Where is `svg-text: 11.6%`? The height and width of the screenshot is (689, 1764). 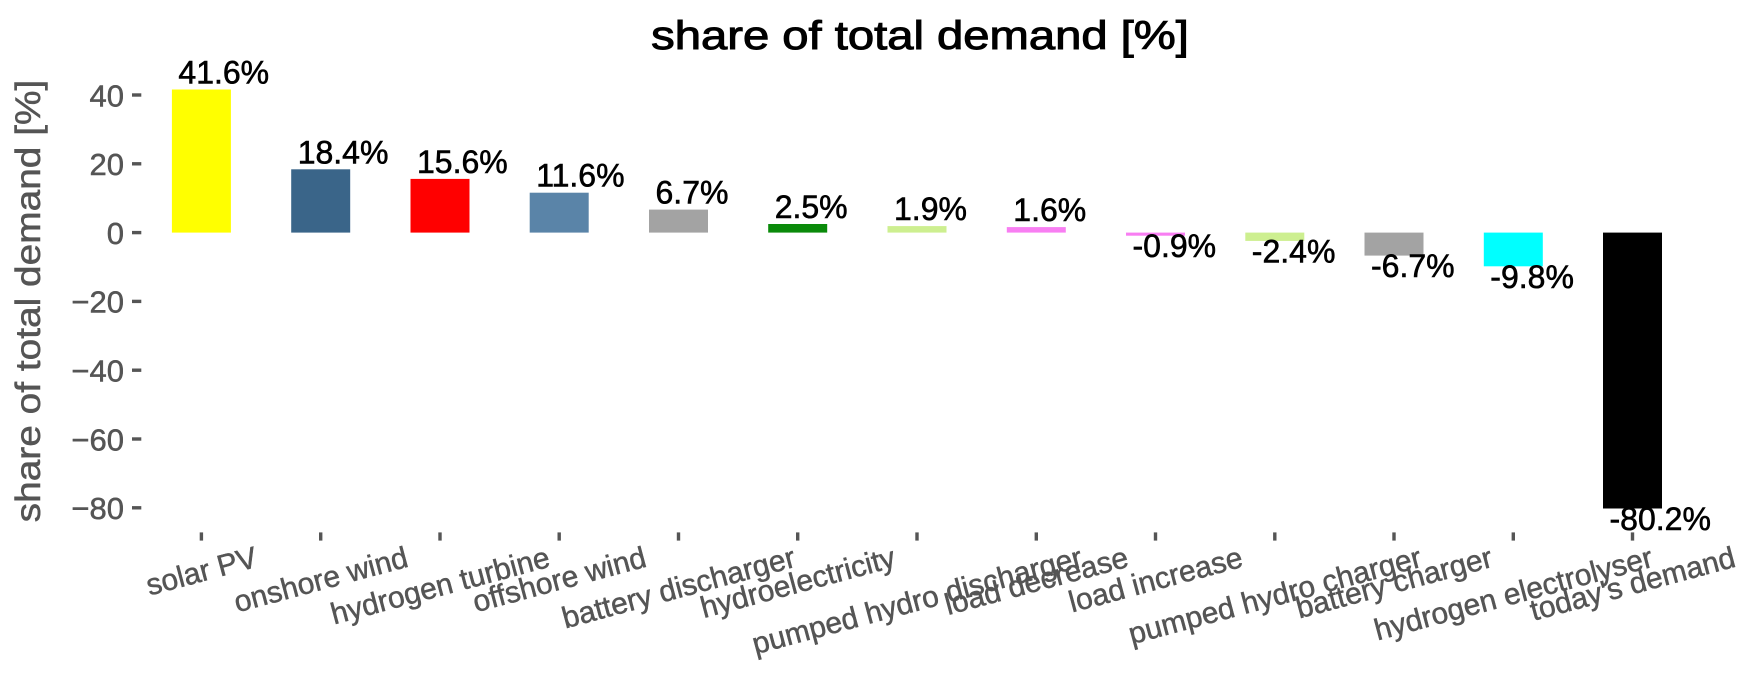
svg-text: 11.6% is located at coordinates (580, 176).